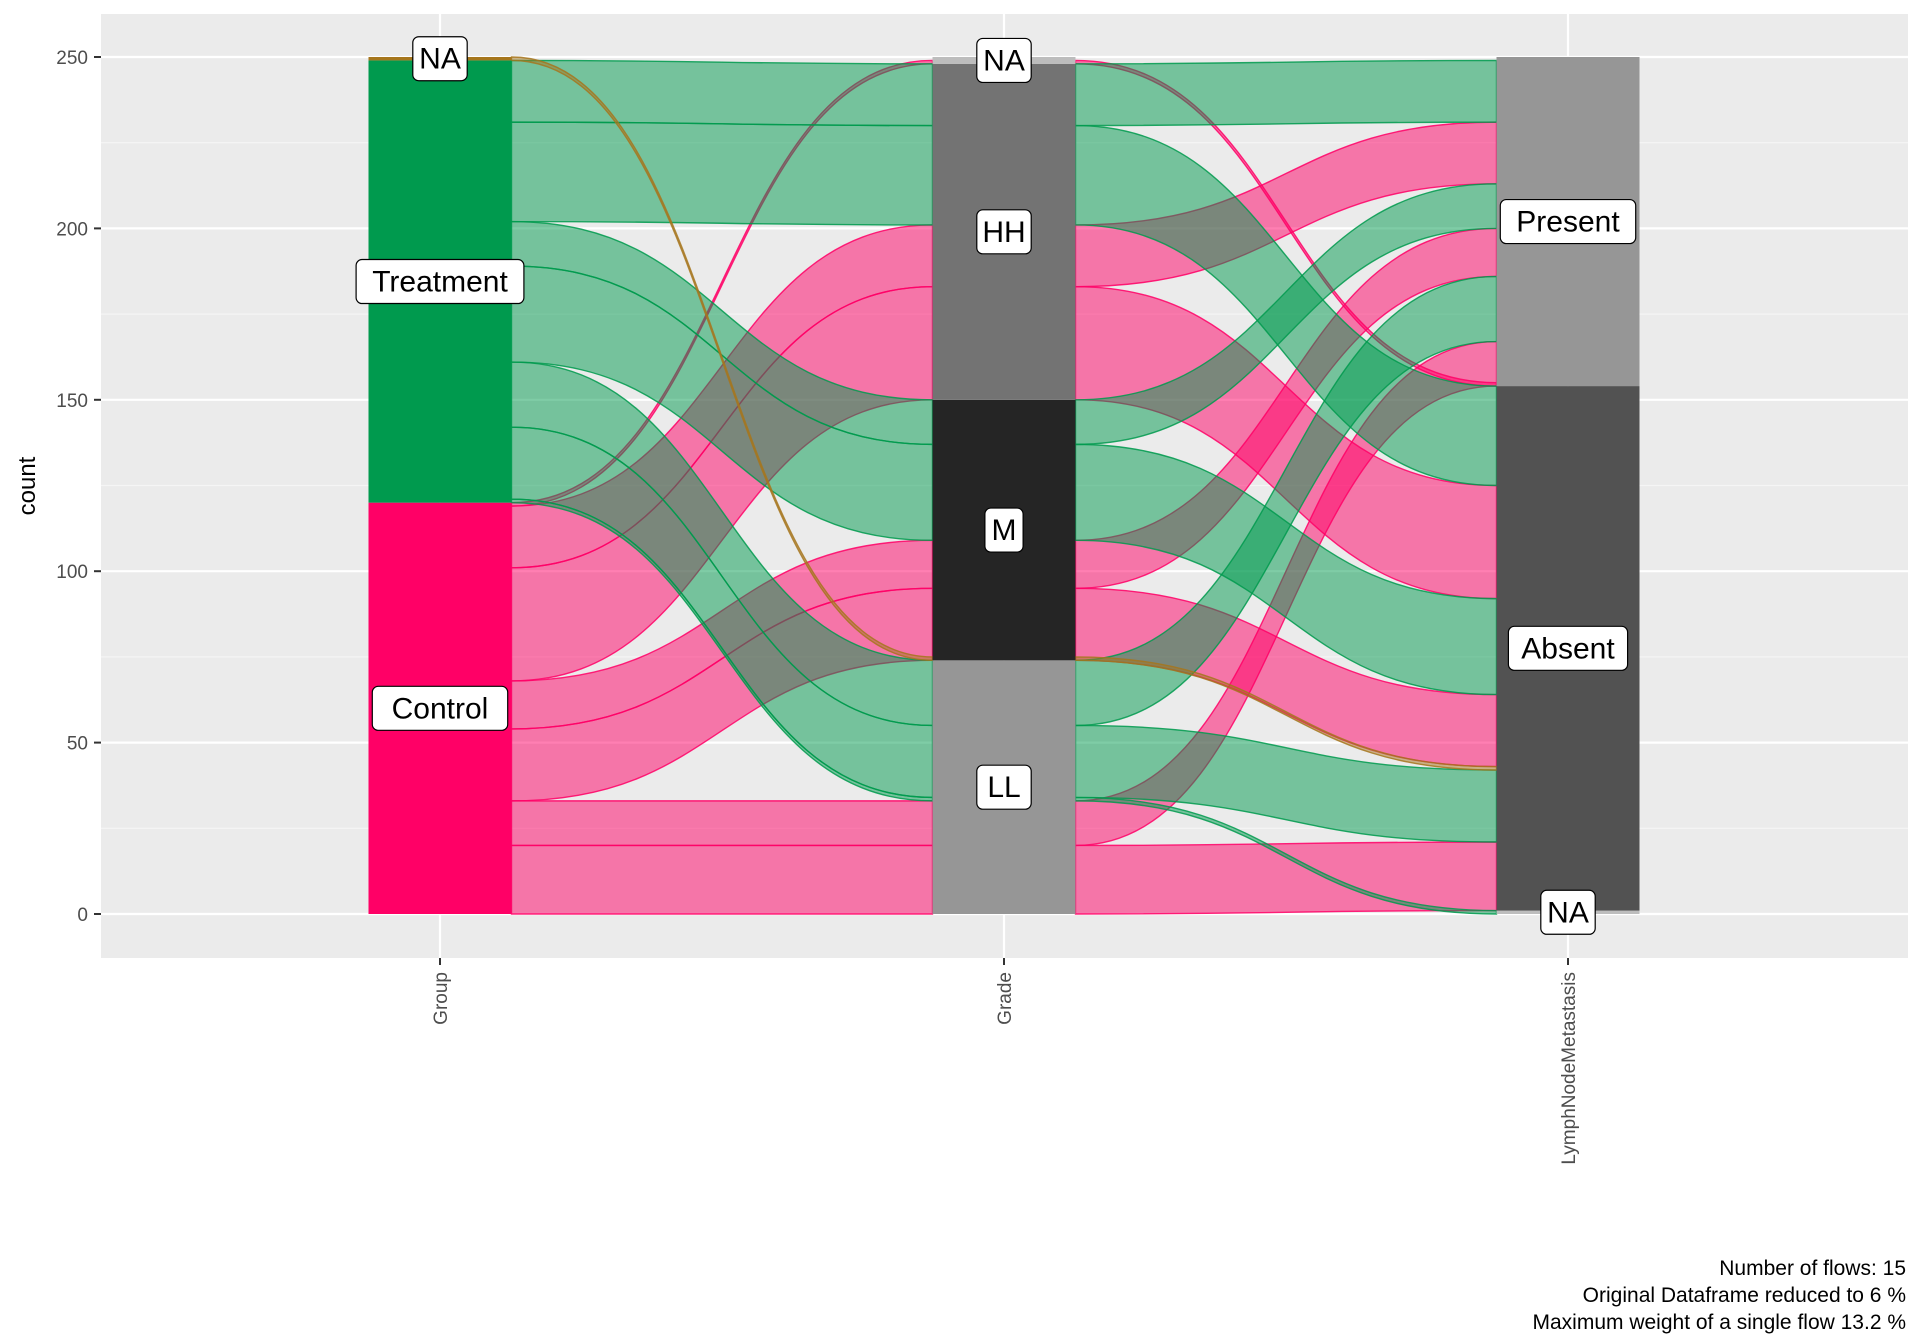 This screenshot has height=1344, width=1920. I want to click on caption-line-flows: Number of flows: 15, so click(1812, 1268).